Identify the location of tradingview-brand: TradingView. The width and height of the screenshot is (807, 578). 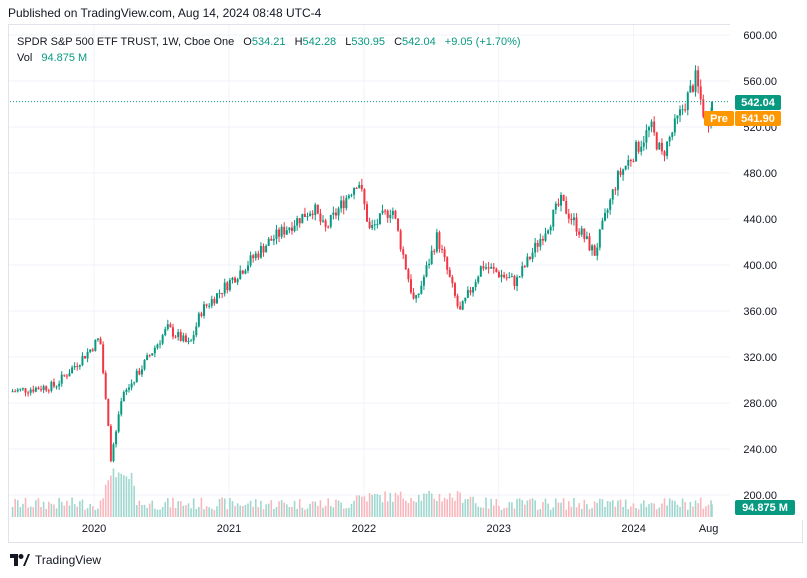
(55, 560).